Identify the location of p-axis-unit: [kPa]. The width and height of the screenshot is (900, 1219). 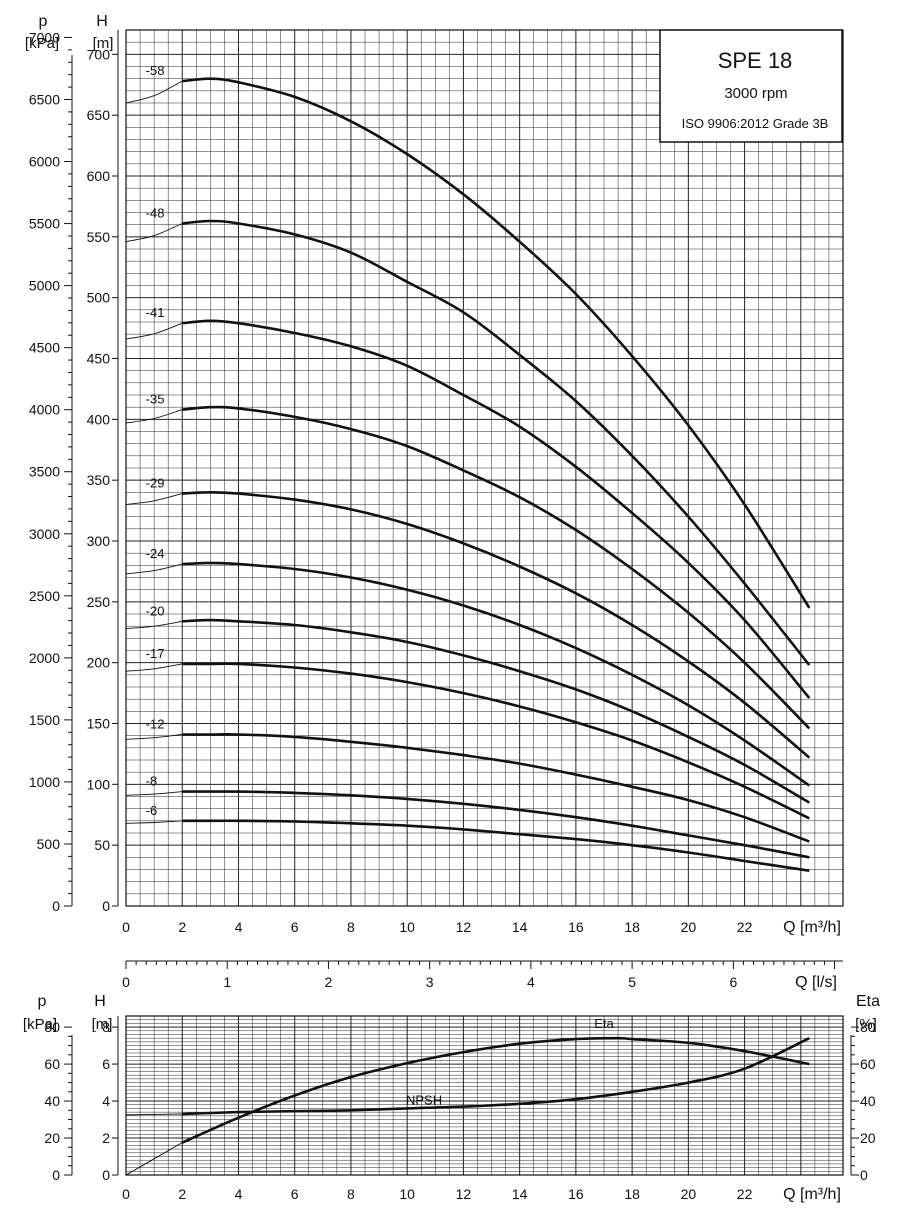
(42, 43).